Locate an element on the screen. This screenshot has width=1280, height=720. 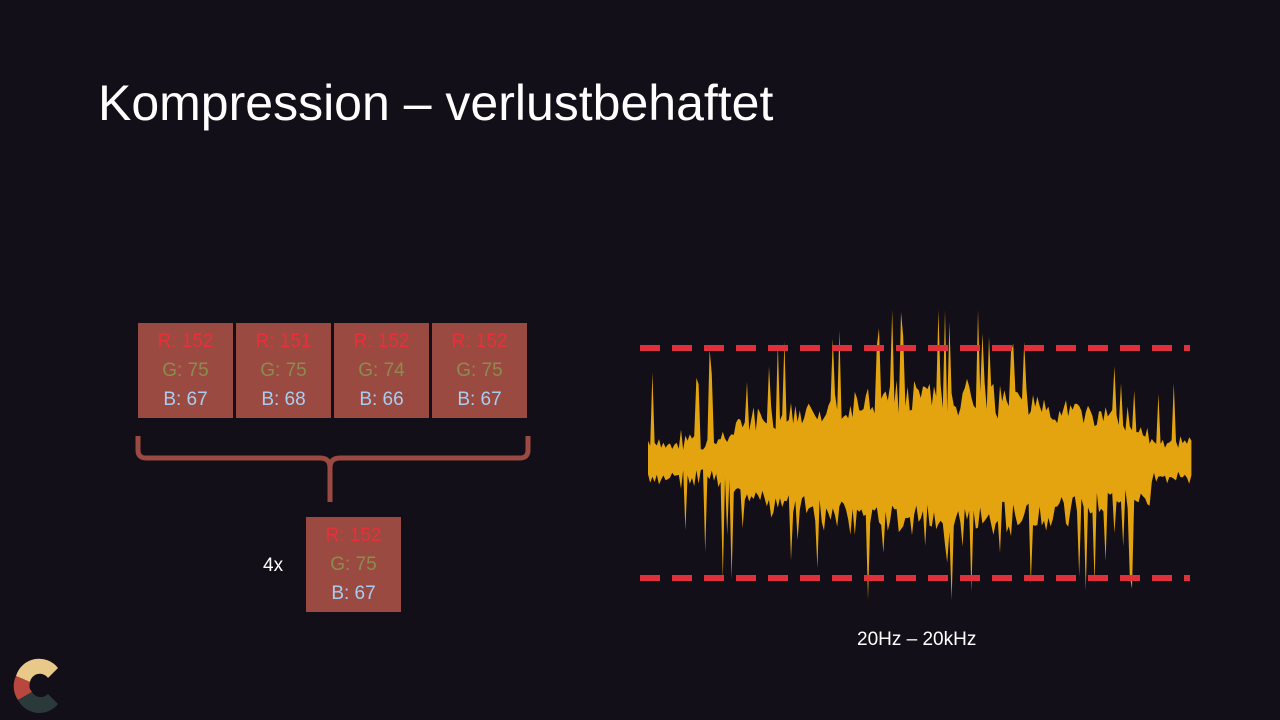
frequency-range-label: 20Hz – 20kHz is located at coordinates (917, 639).